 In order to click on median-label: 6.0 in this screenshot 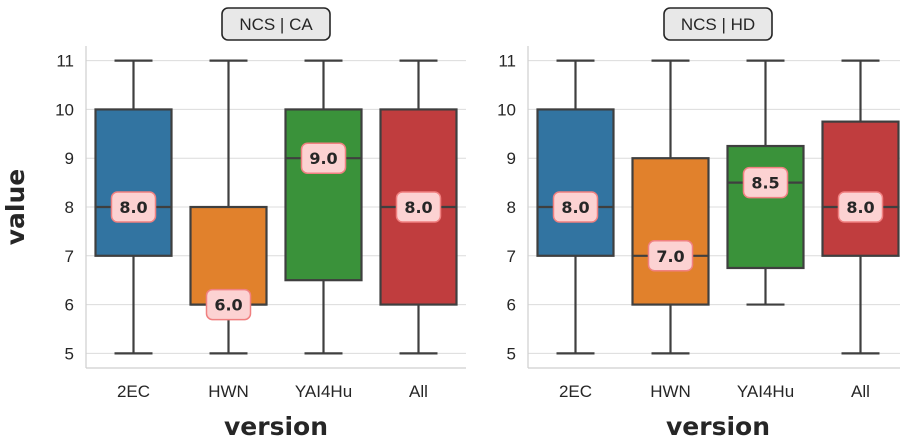, I will do `click(228, 305)`.